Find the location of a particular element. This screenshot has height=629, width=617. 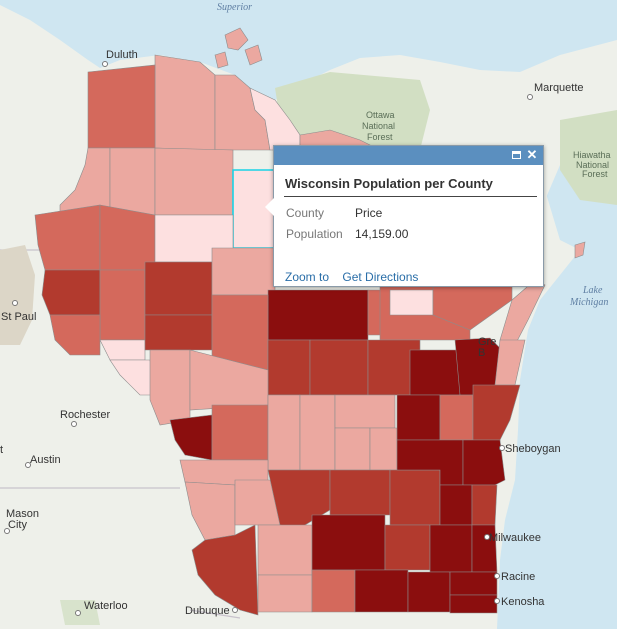

county-menominee is located at coordinates (411, 302).